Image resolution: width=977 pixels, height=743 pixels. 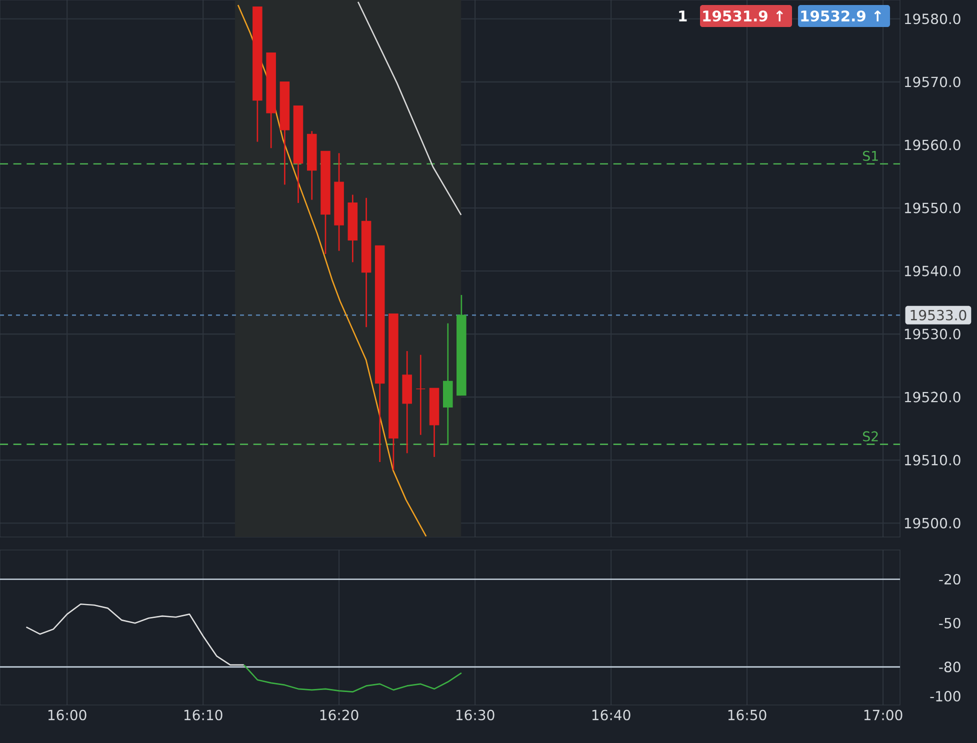 What do you see at coordinates (870, 155) in the screenshot?
I see `ref-line-label: S1` at bounding box center [870, 155].